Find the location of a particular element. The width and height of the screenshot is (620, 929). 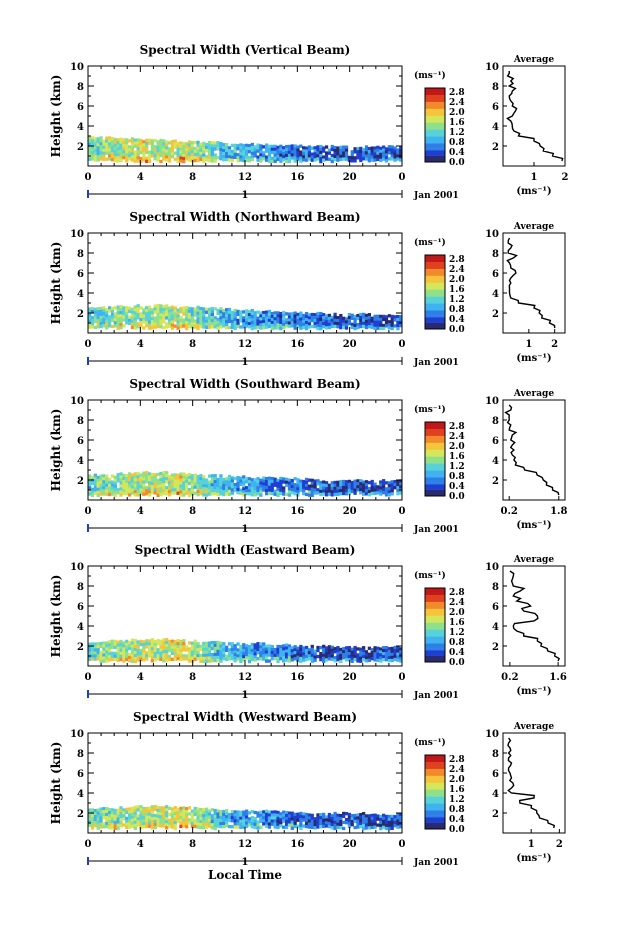

date-label: Jan 2001 is located at coordinates (436, 696).